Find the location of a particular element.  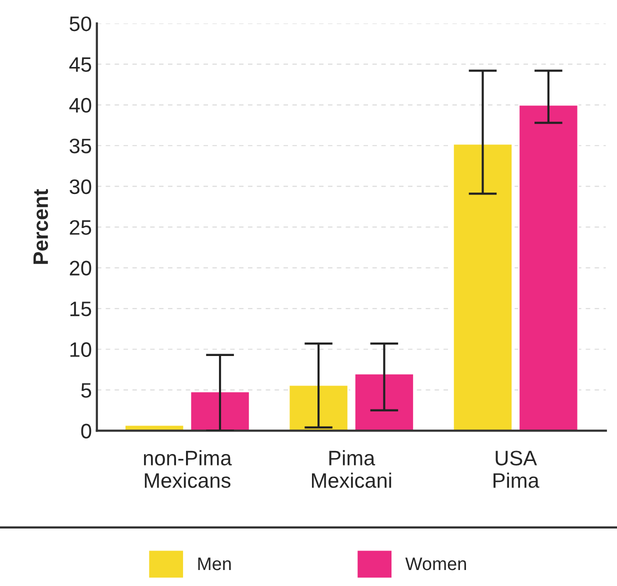

y-tick-label: 0 is located at coordinates (86, 431).